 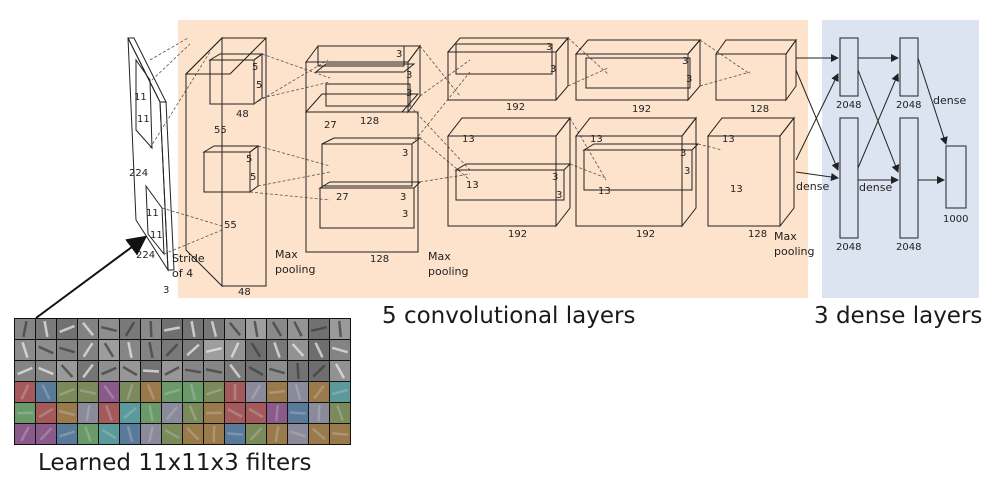 I want to click on conv2-kernel-label-3: 3, so click(x=409, y=93).